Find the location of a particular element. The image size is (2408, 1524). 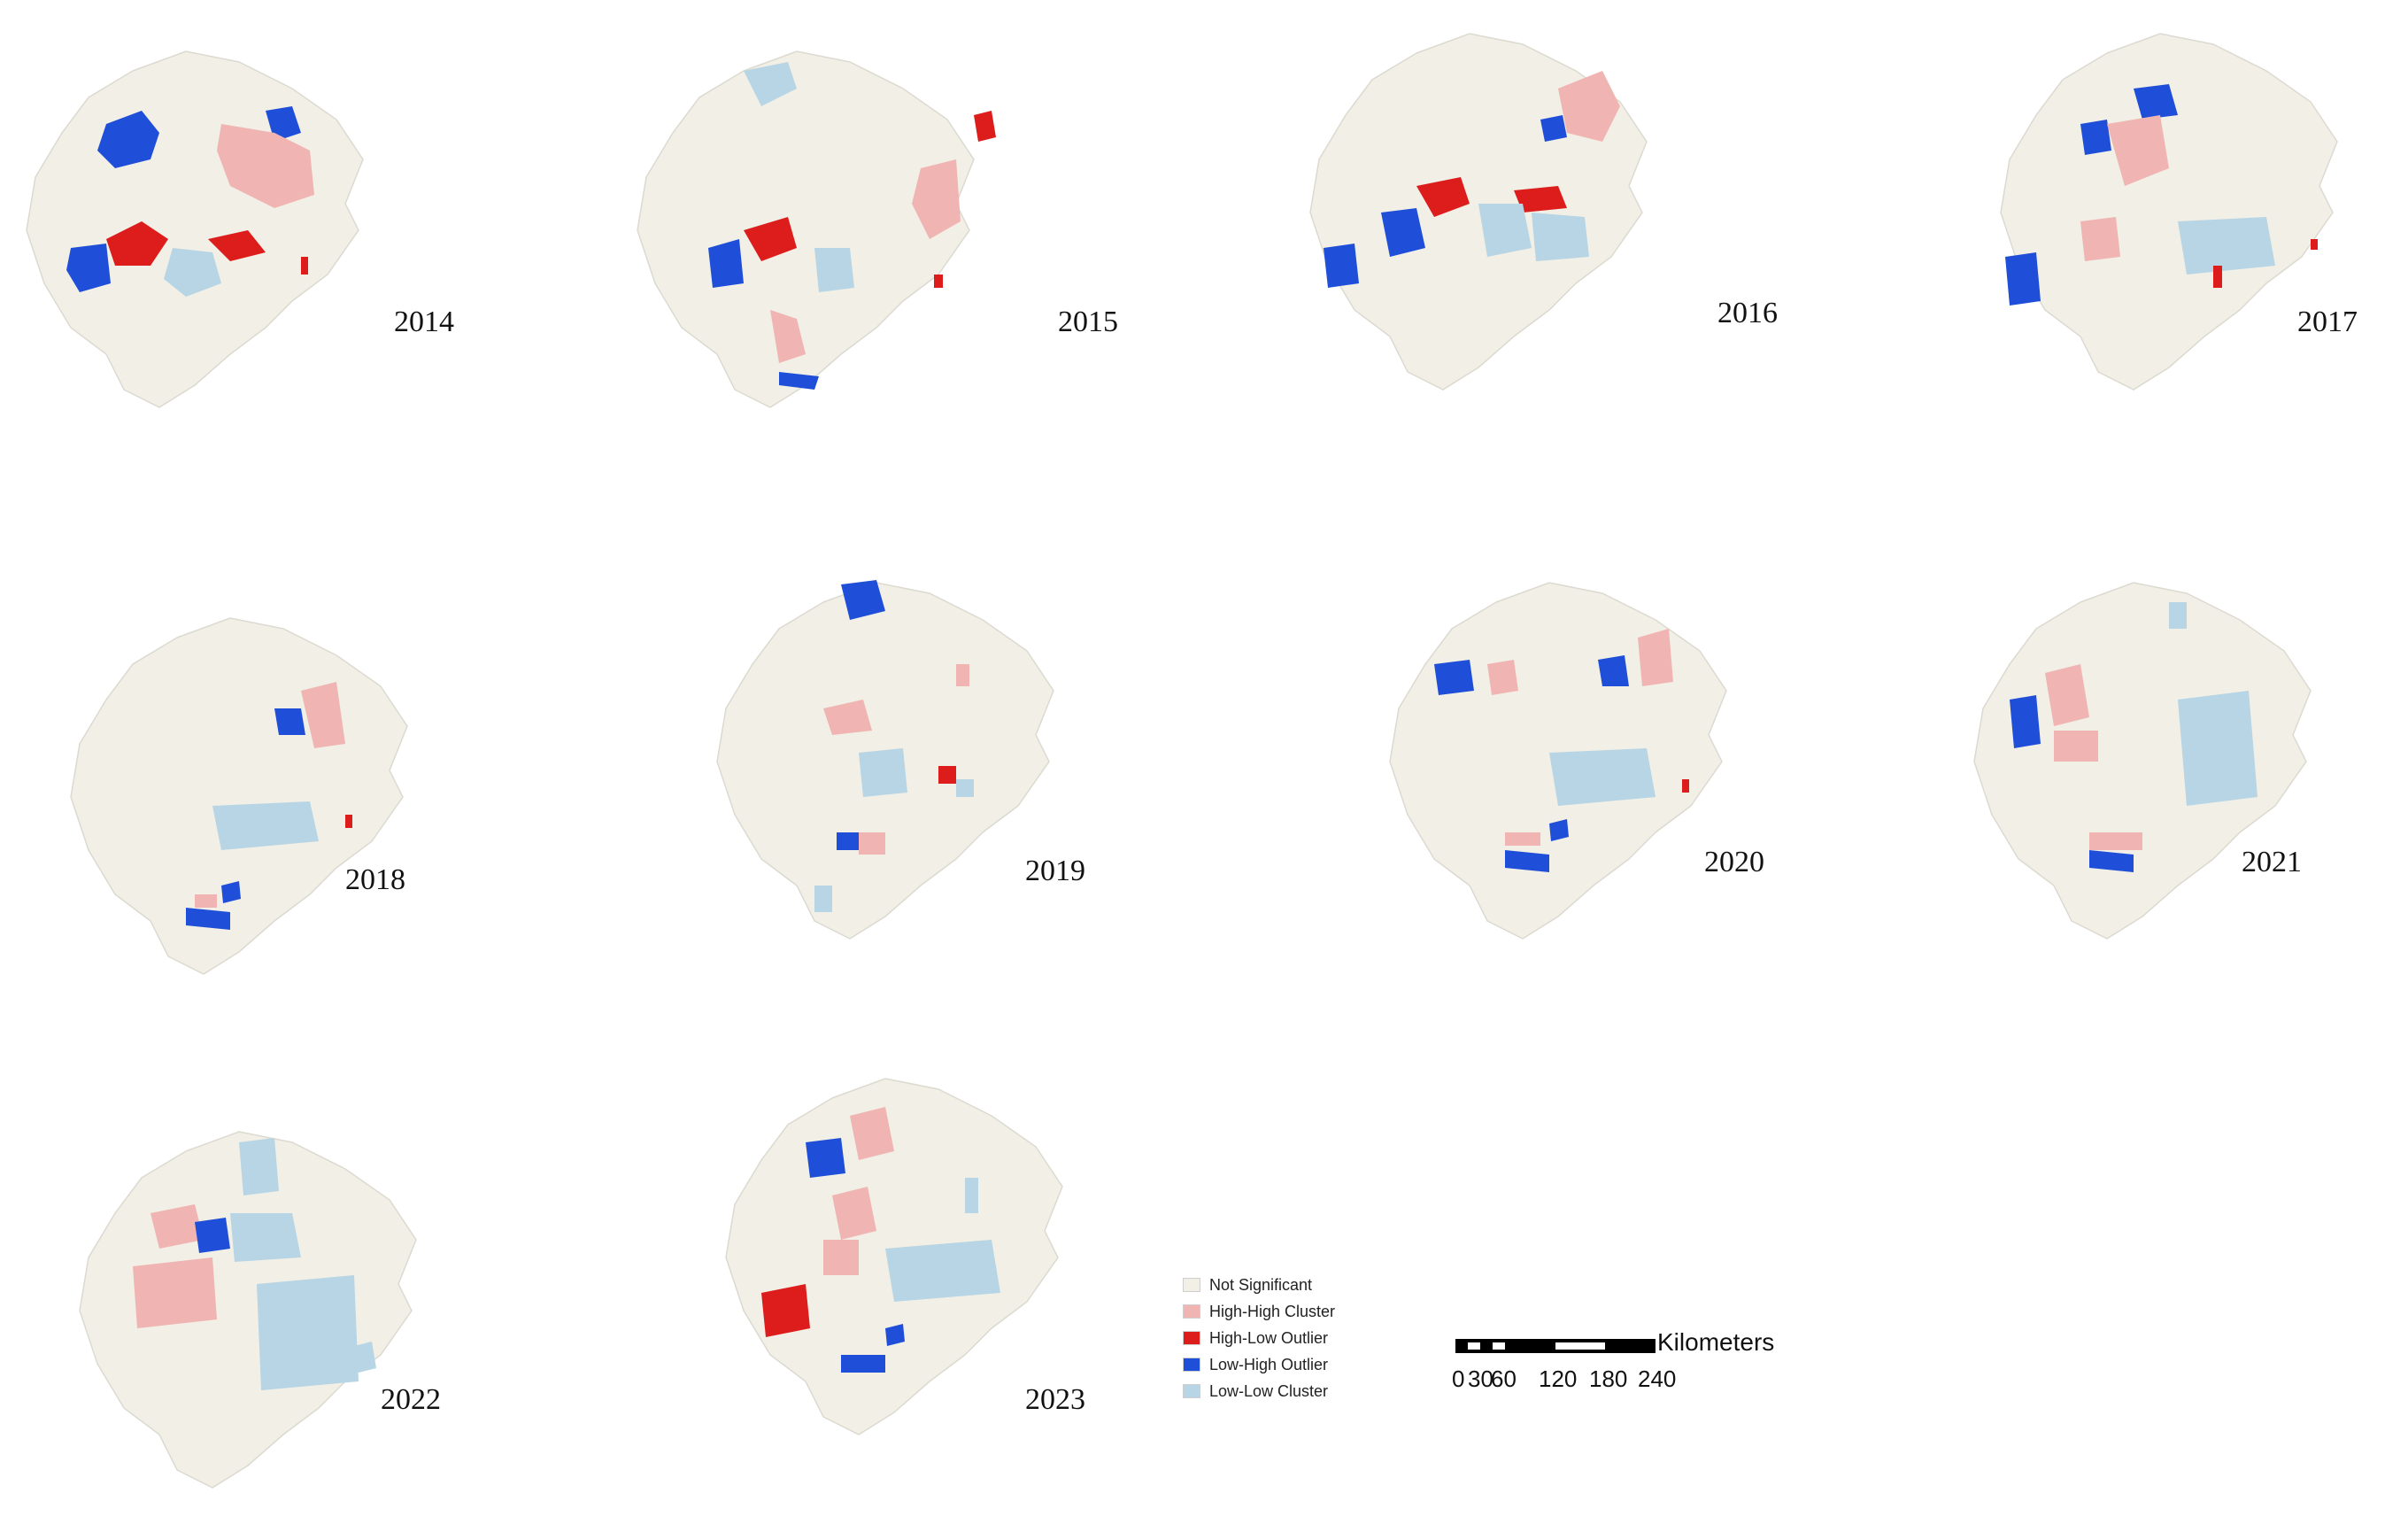

year-label: 2017 is located at coordinates (2327, 322).